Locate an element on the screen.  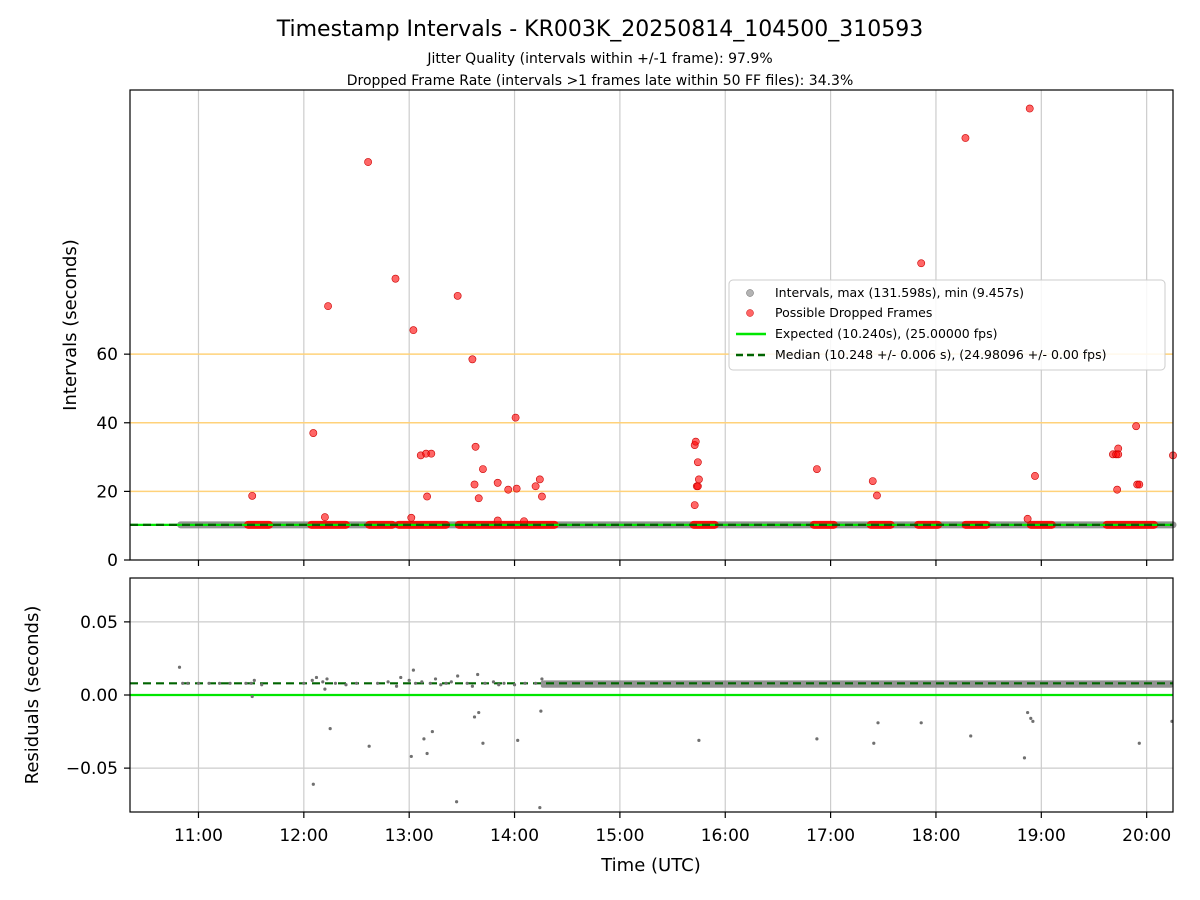
bottom-y-tick-label: 0.00 is located at coordinates (99, 696).